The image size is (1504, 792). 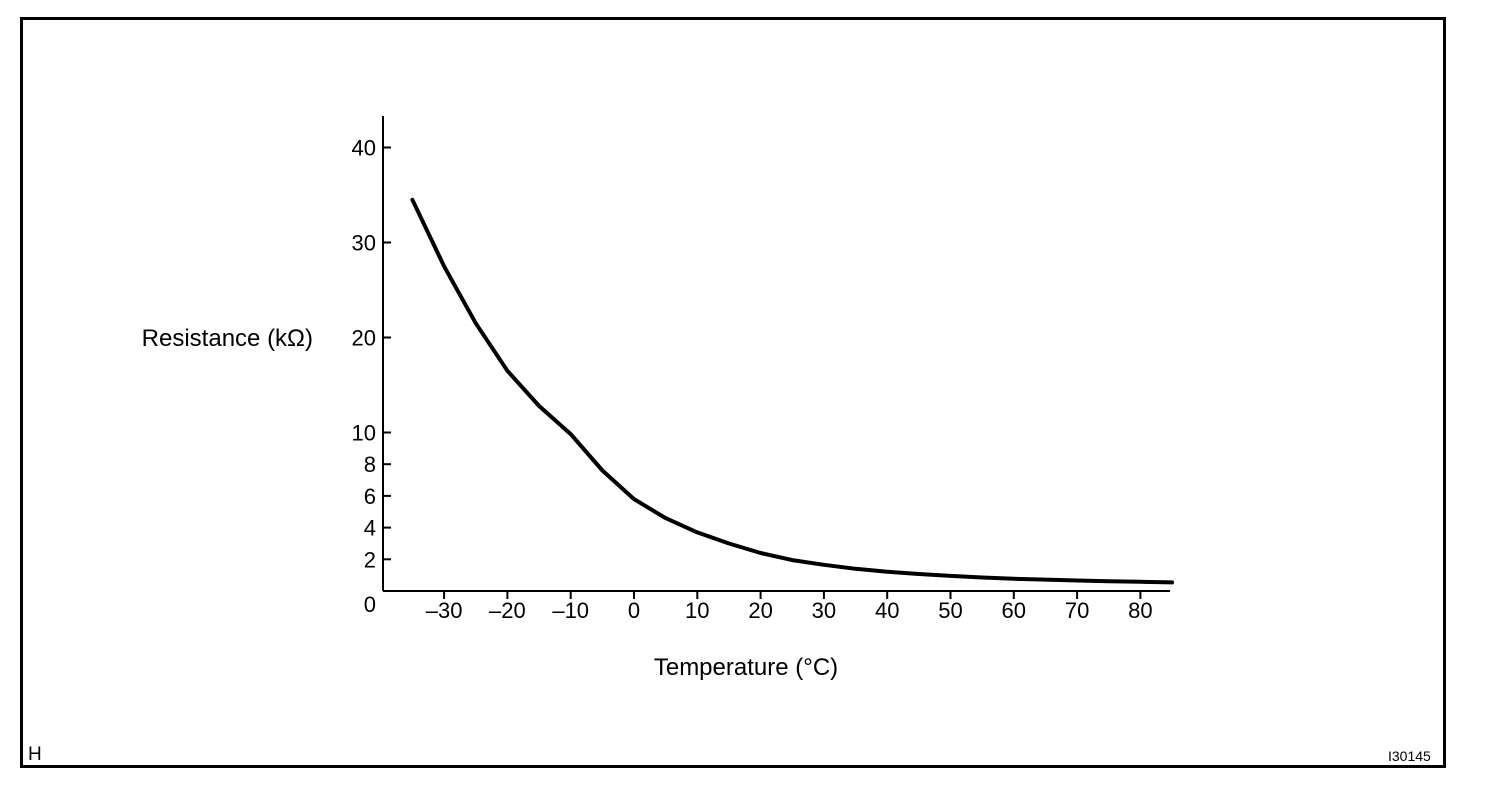 What do you see at coordinates (370, 559) in the screenshot?
I see `y-tick-label: 2` at bounding box center [370, 559].